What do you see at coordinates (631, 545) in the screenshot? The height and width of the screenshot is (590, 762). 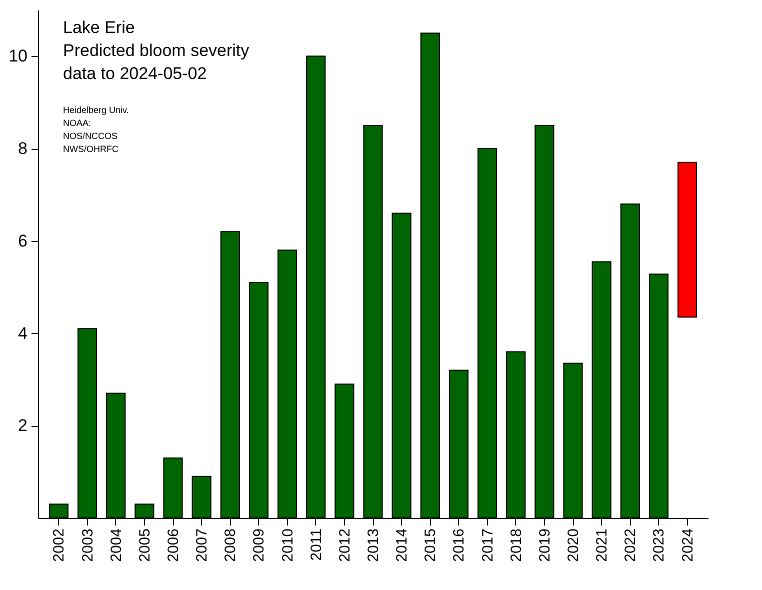 I see `x-tick-label: 2022` at bounding box center [631, 545].